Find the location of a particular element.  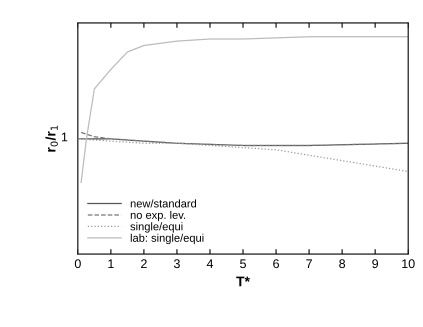

x-tick-label: 8 is located at coordinates (342, 263).